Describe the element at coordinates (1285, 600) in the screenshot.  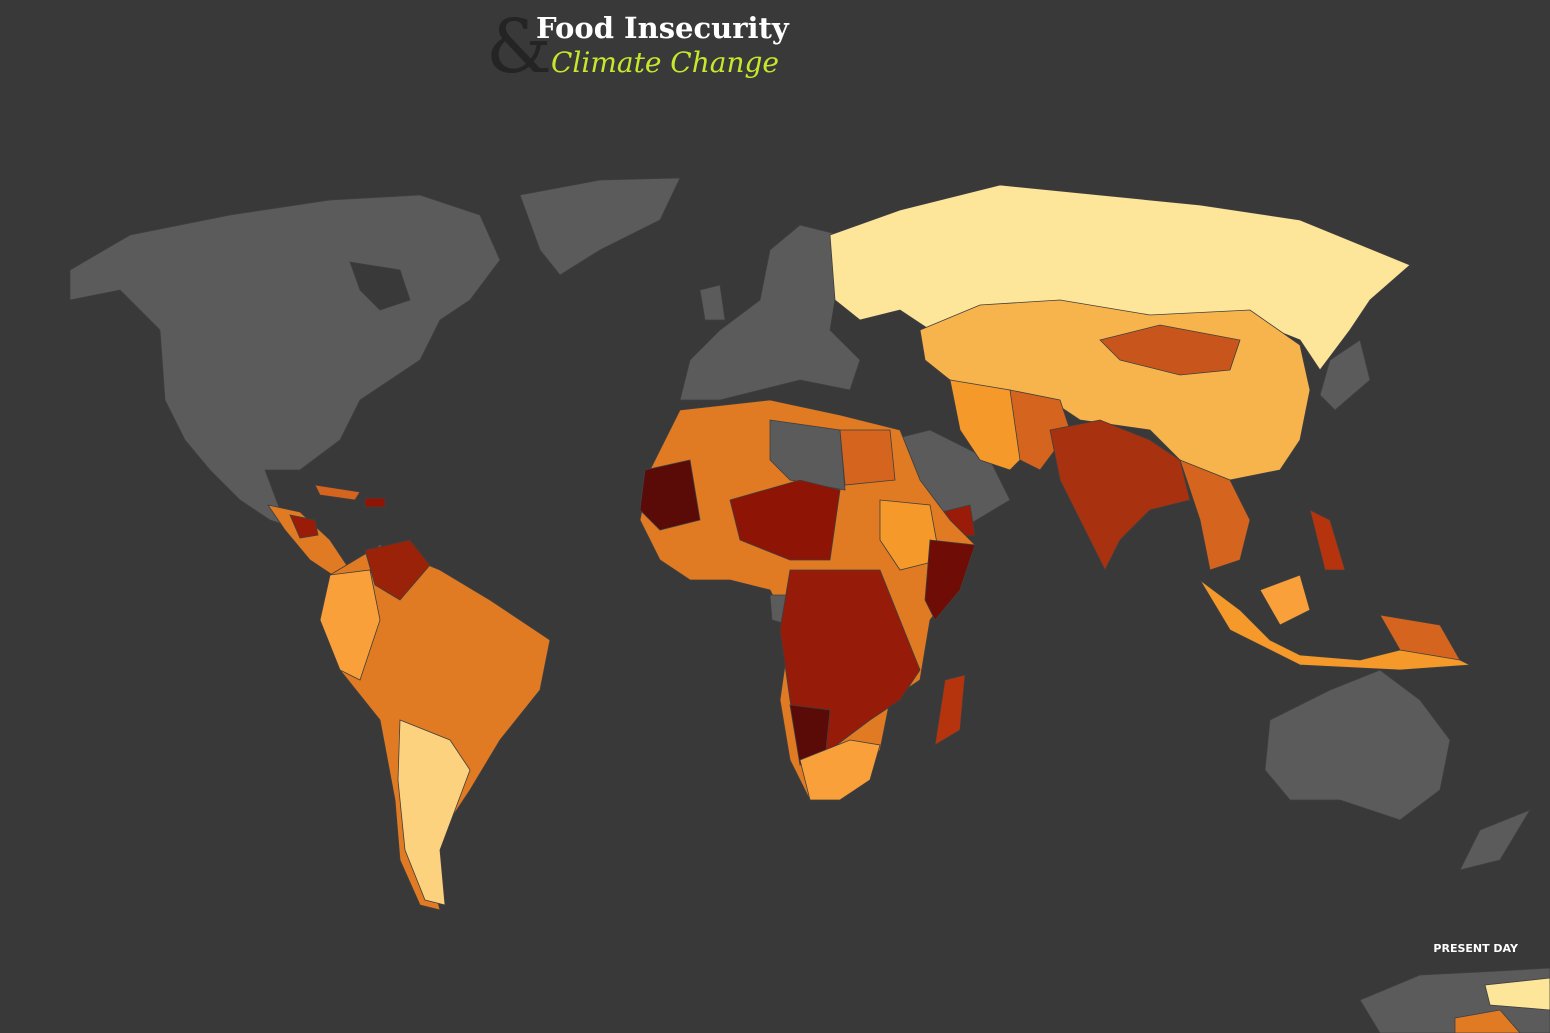
I see `borneo` at that location.